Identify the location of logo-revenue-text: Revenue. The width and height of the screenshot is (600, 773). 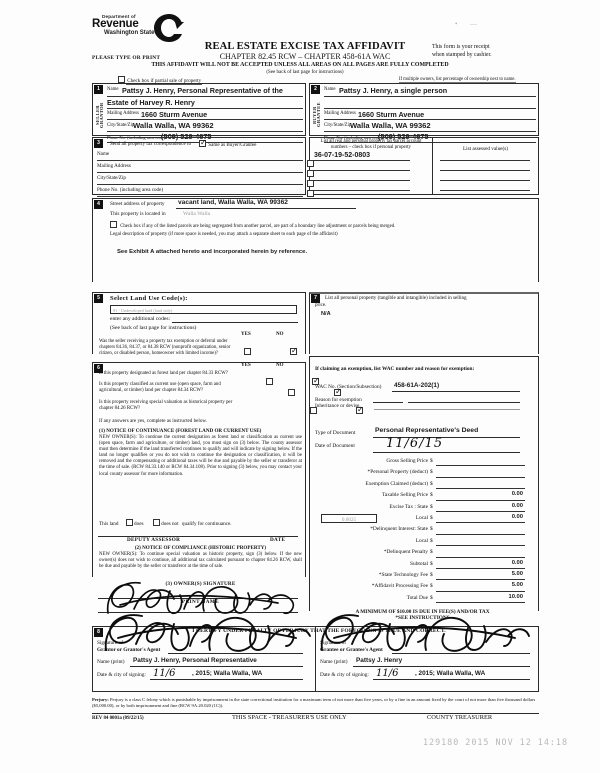
(115, 24).